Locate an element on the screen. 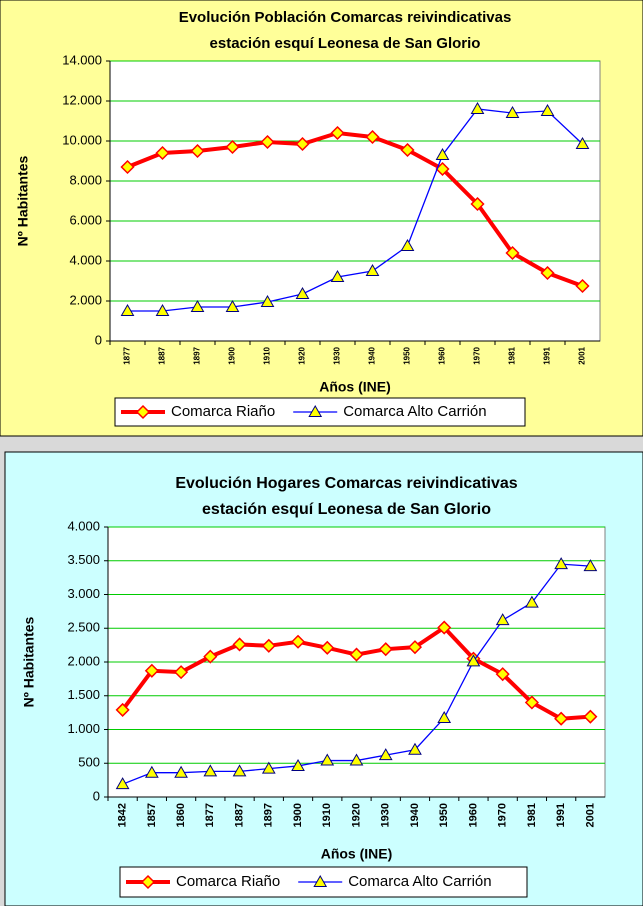 Image resolution: width=643 pixels, height=906 pixels. x-tick-label: 1887 is located at coordinates (239, 815).